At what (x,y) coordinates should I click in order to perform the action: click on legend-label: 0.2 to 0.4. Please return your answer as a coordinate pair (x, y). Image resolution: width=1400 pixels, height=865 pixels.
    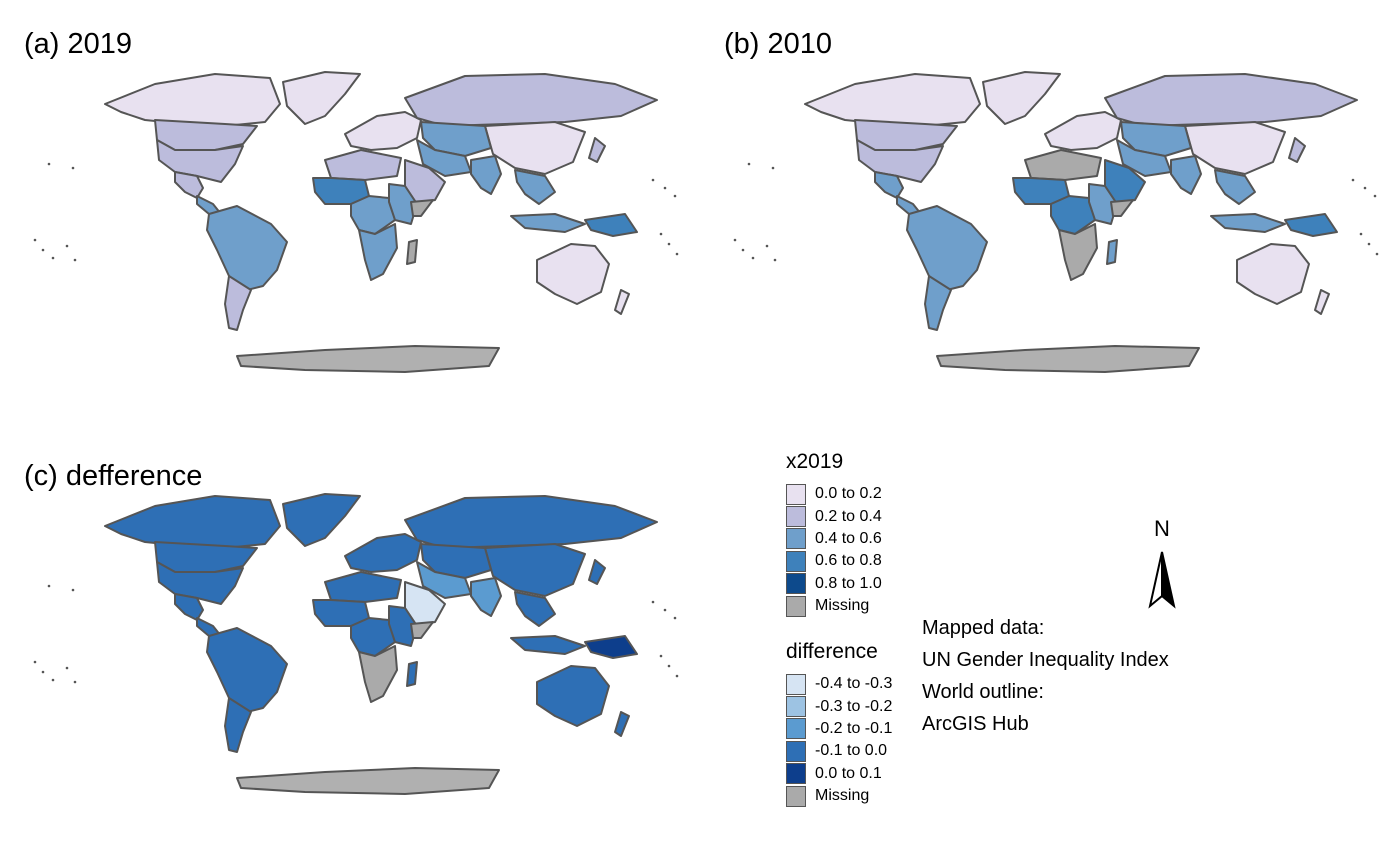
    Looking at the image, I should click on (848, 516).